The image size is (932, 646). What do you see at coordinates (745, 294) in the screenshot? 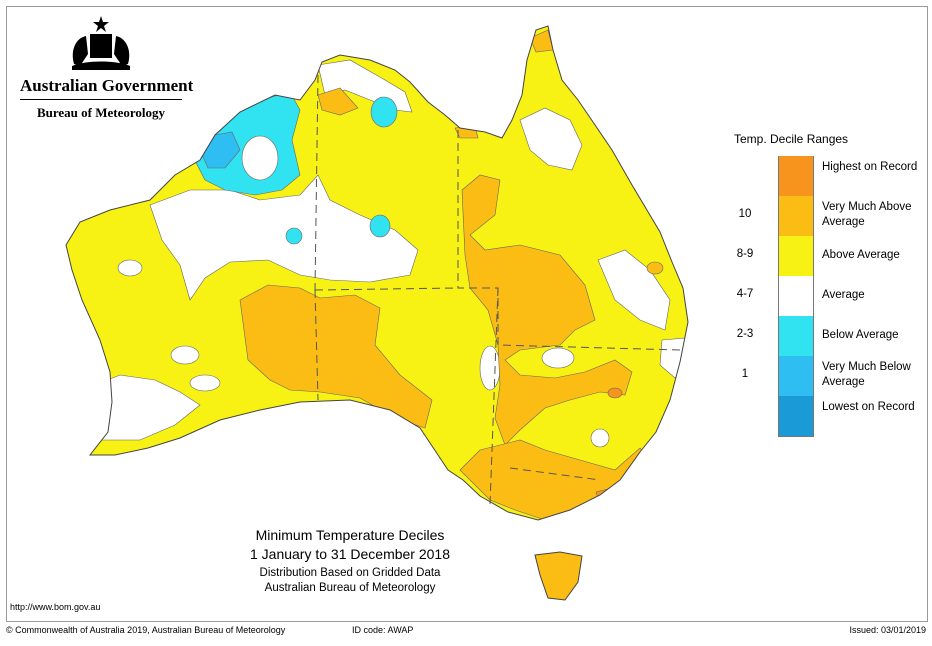
I see `legend-range: 4-7` at bounding box center [745, 294].